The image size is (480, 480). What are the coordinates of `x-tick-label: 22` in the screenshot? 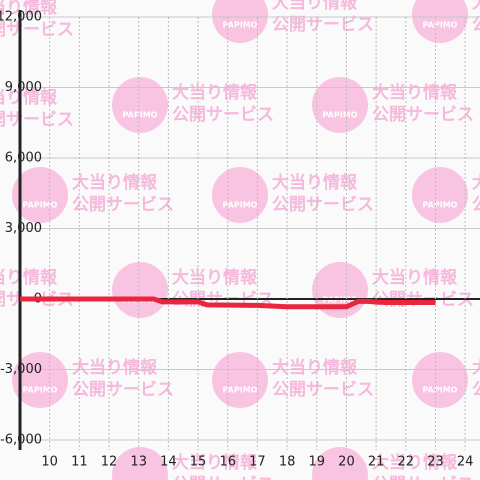 It's located at (406, 462).